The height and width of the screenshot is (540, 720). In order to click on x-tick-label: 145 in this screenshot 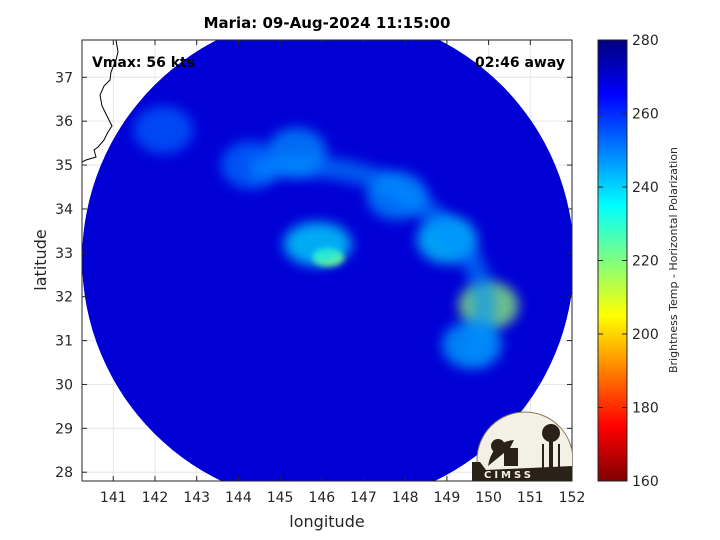, I will do `click(280, 498)`.